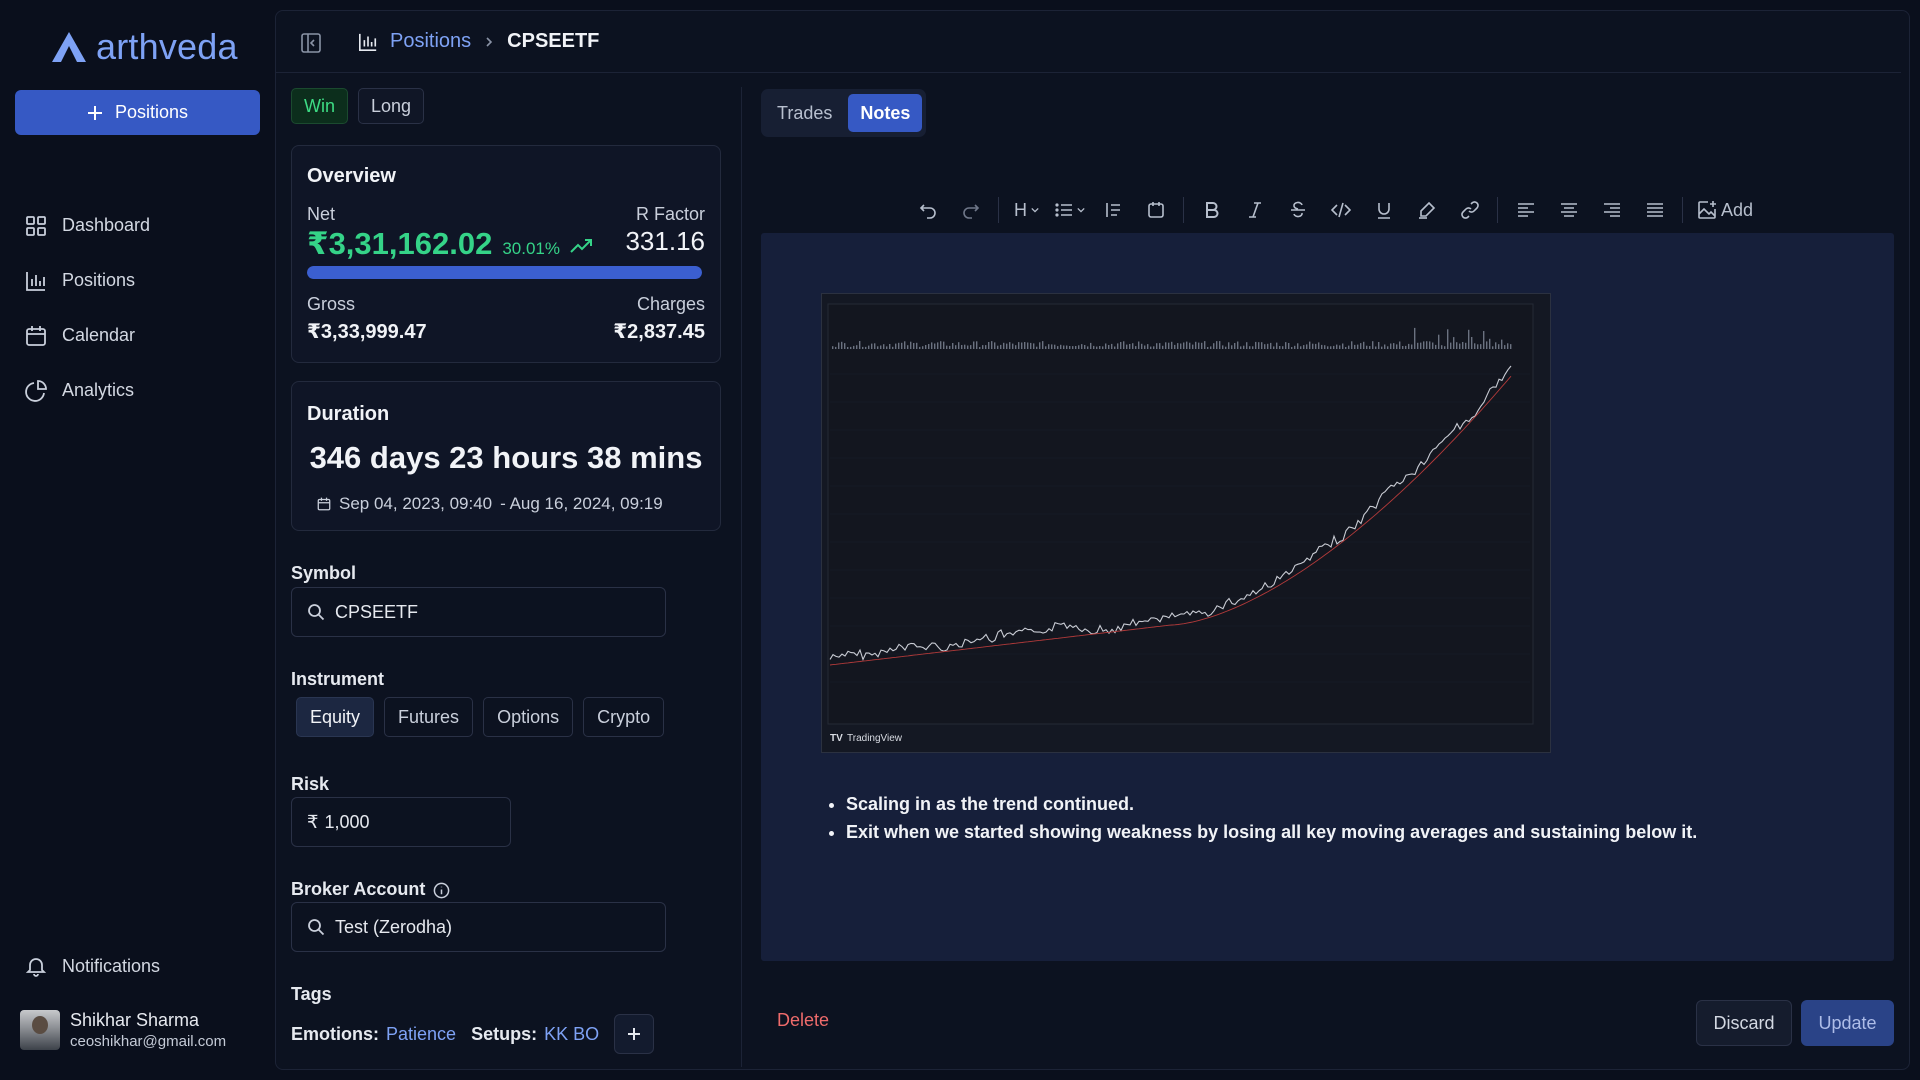 The image size is (1920, 1080). I want to click on gross-label: Gross, so click(331, 304).